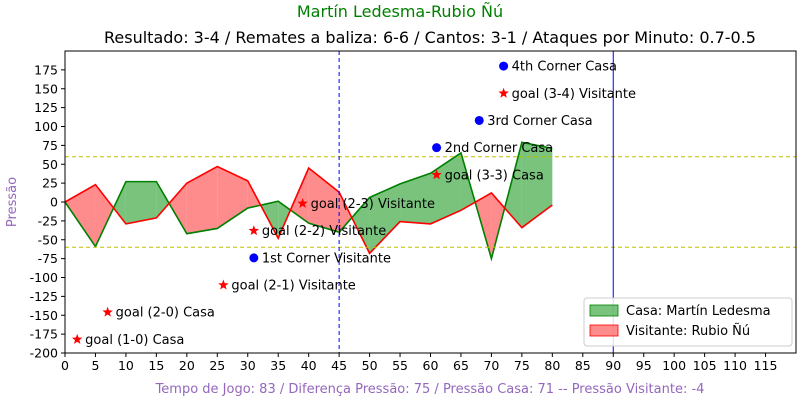 Image resolution: width=800 pixels, height=400 pixels. Describe the element at coordinates (44, 334) in the screenshot. I see `y-tick-label: -175` at that location.